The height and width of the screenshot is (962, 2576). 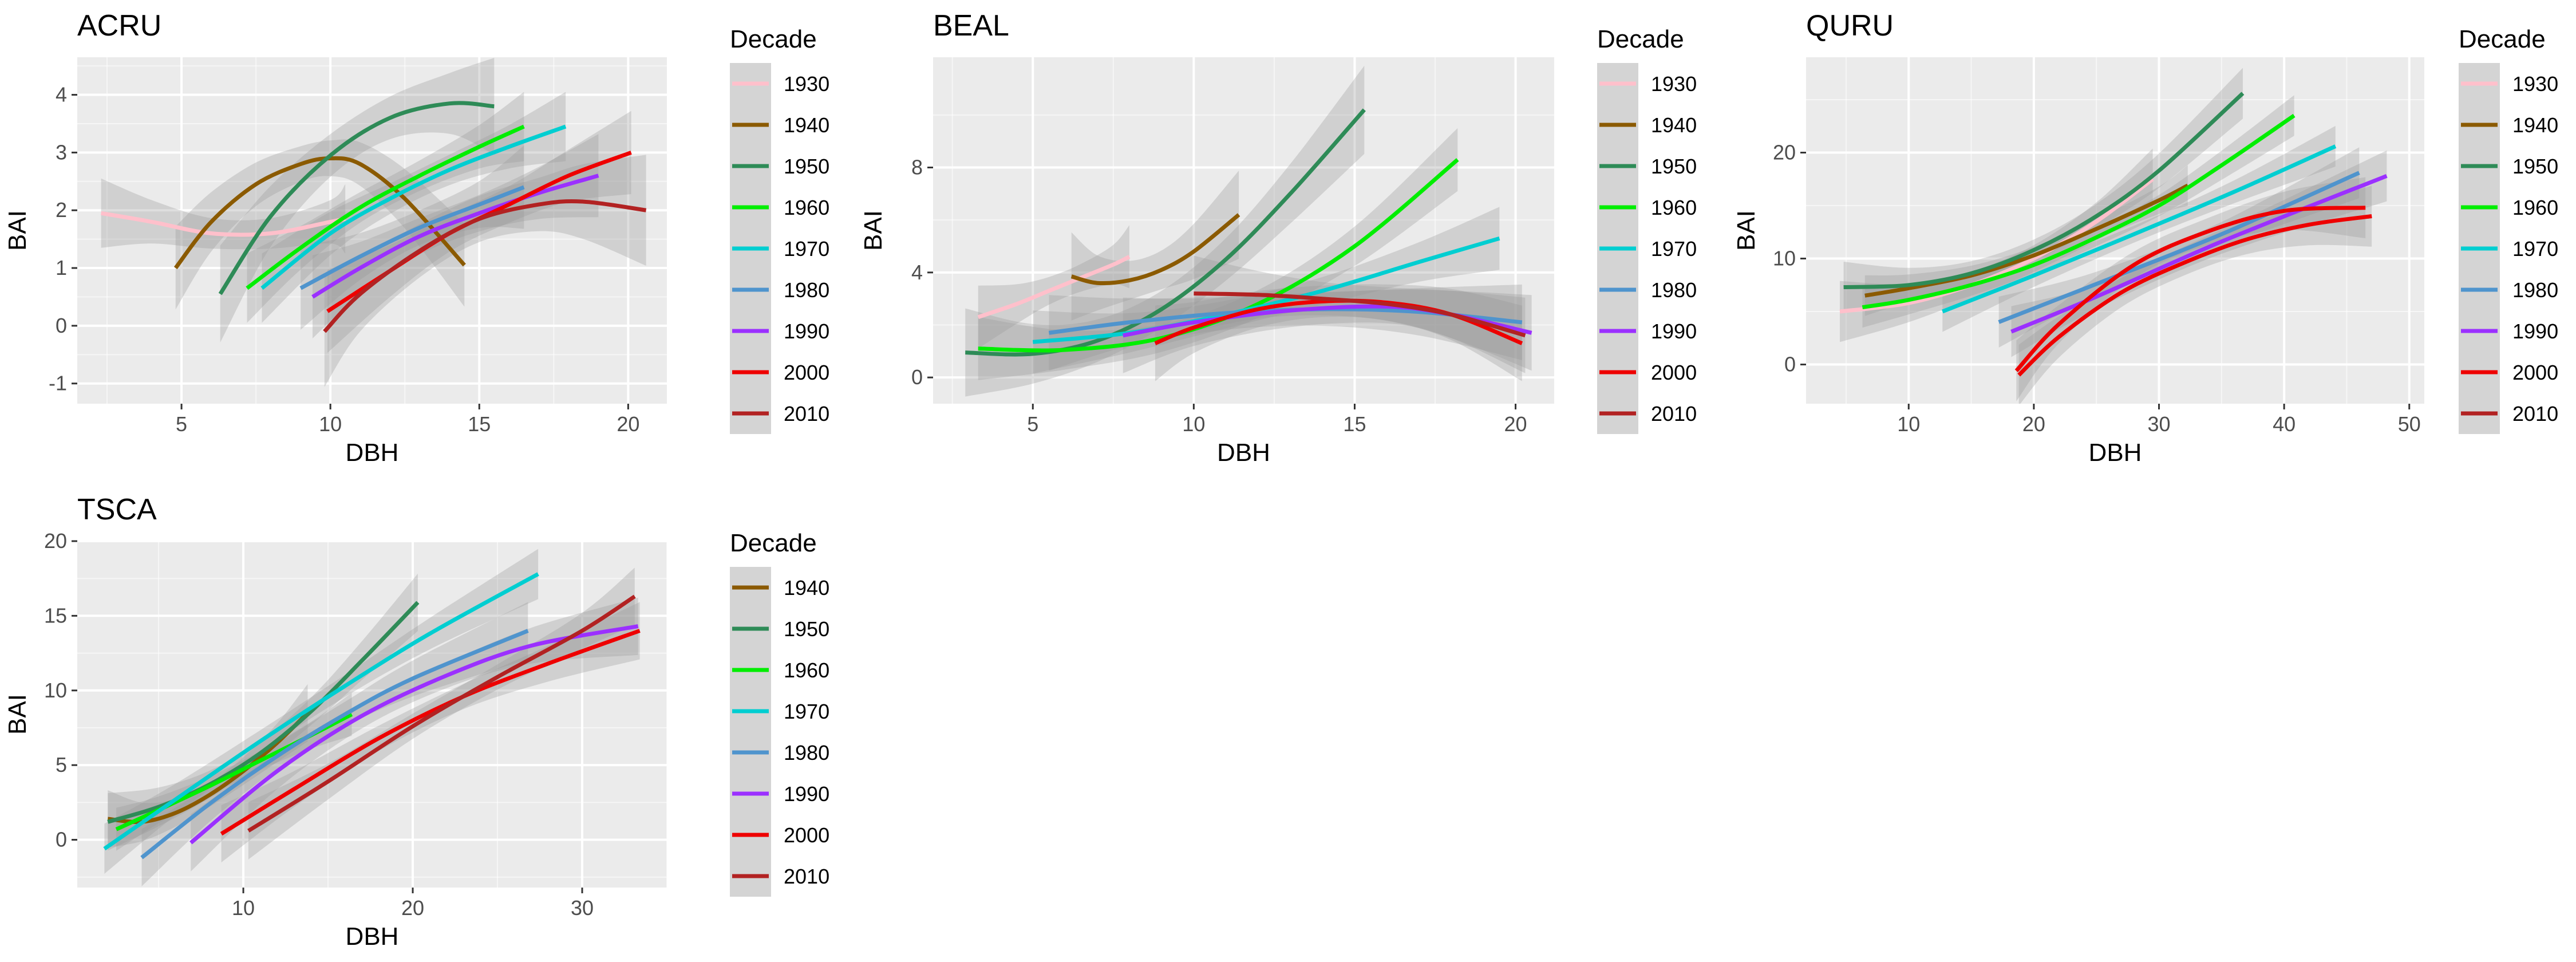 I want to click on confidence-ribbon-1960, so click(x=385, y=207).